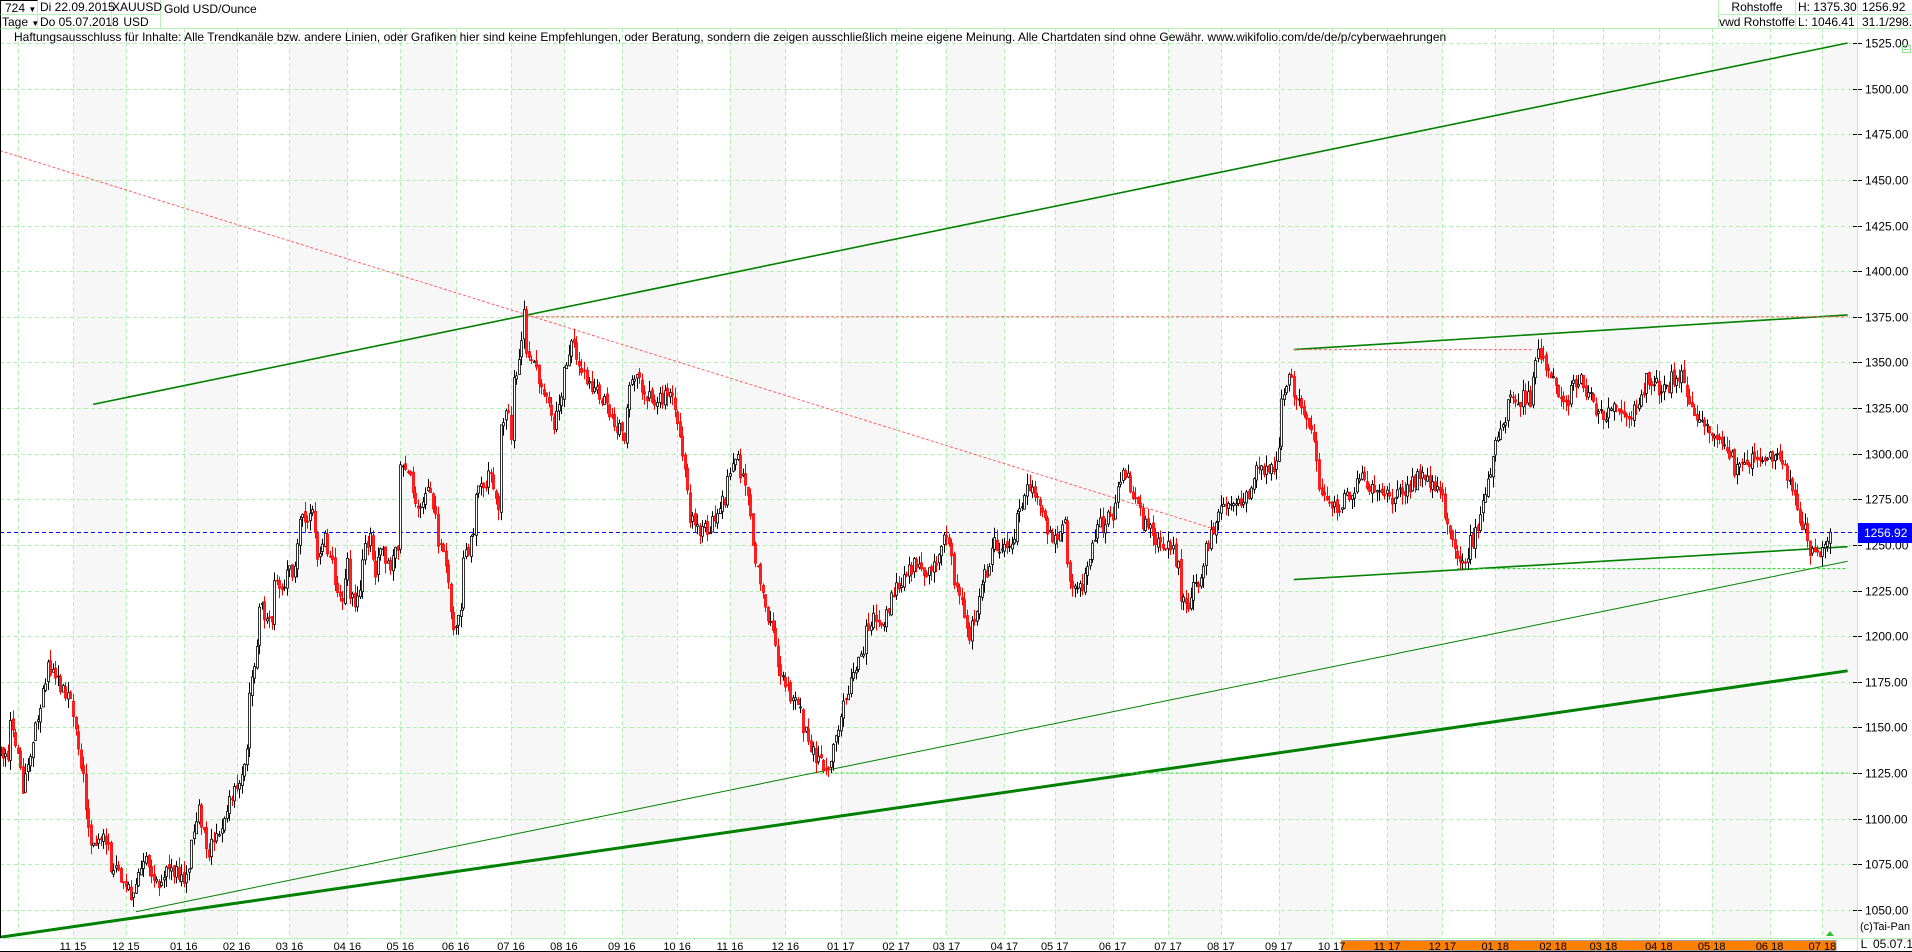 Image resolution: width=1912 pixels, height=952 pixels. I want to click on month-label: 07 17, so click(1168, 946).